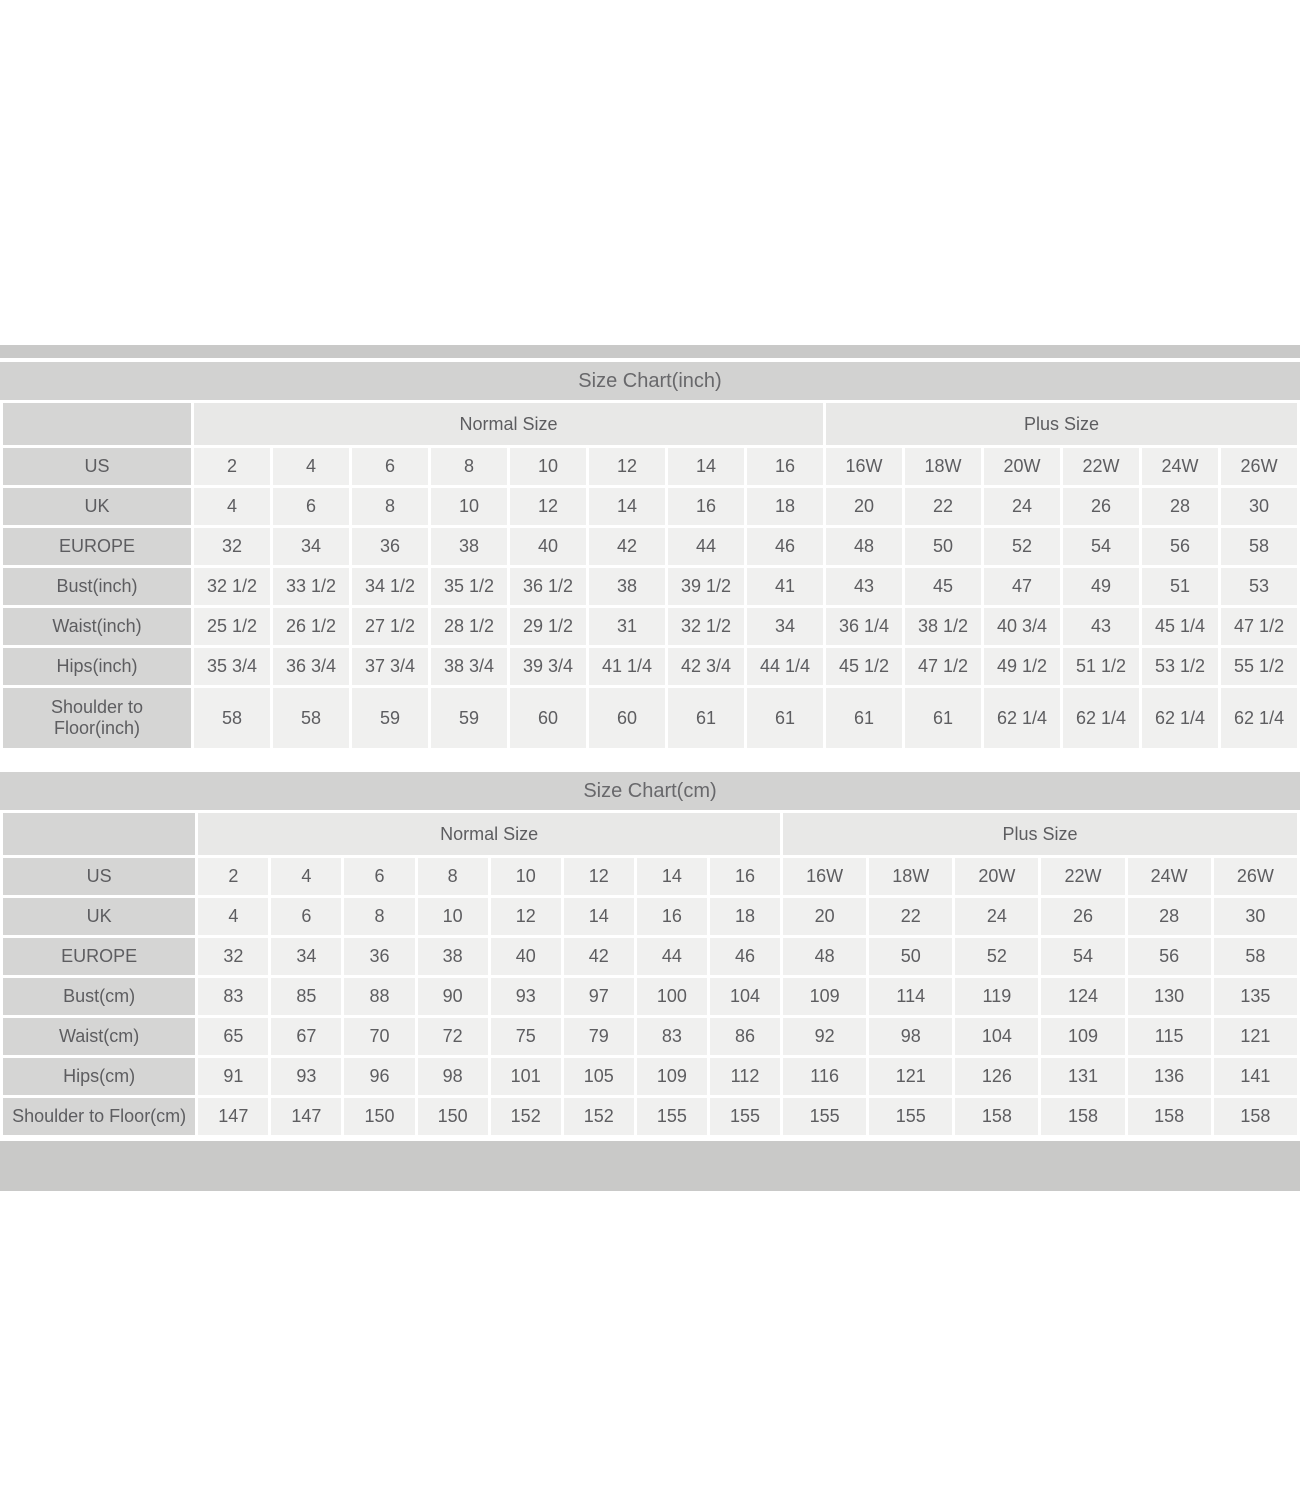  Describe the element at coordinates (598, 996) in the screenshot. I see `size-value-cell: 97` at that location.